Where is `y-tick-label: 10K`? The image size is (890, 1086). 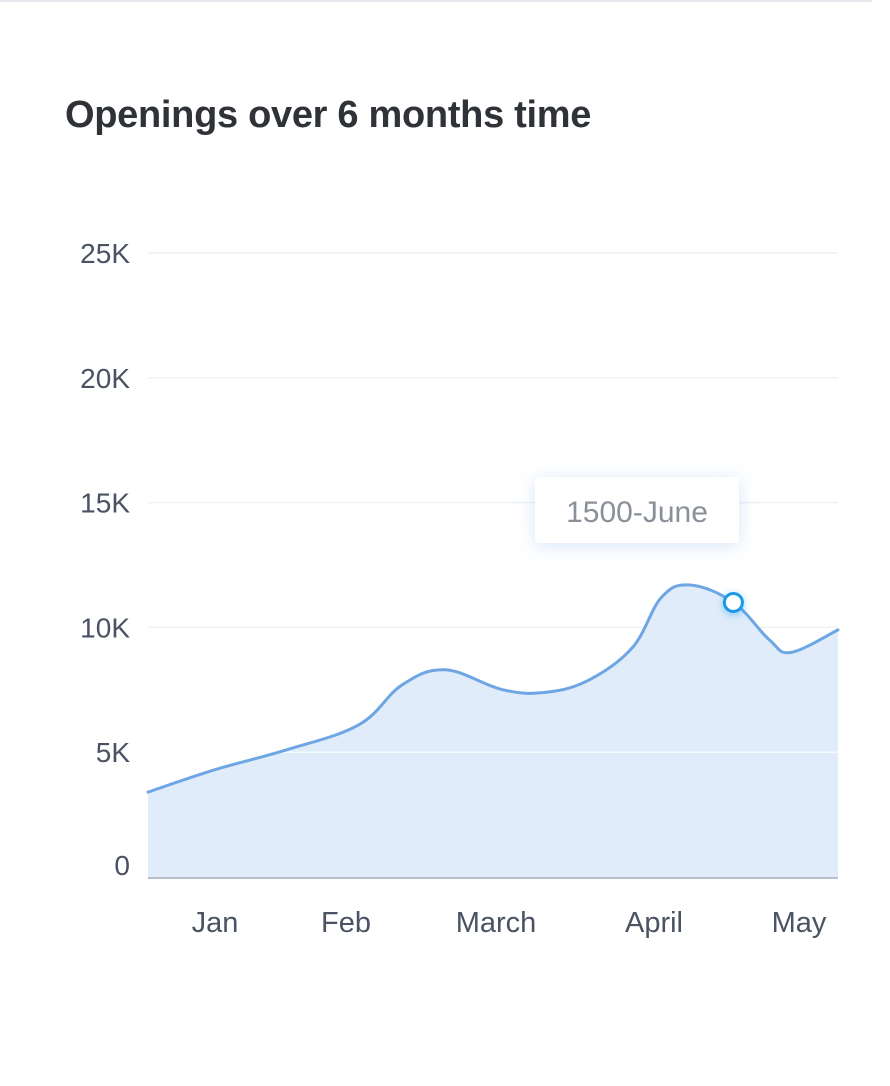
y-tick-label: 10K is located at coordinates (105, 627).